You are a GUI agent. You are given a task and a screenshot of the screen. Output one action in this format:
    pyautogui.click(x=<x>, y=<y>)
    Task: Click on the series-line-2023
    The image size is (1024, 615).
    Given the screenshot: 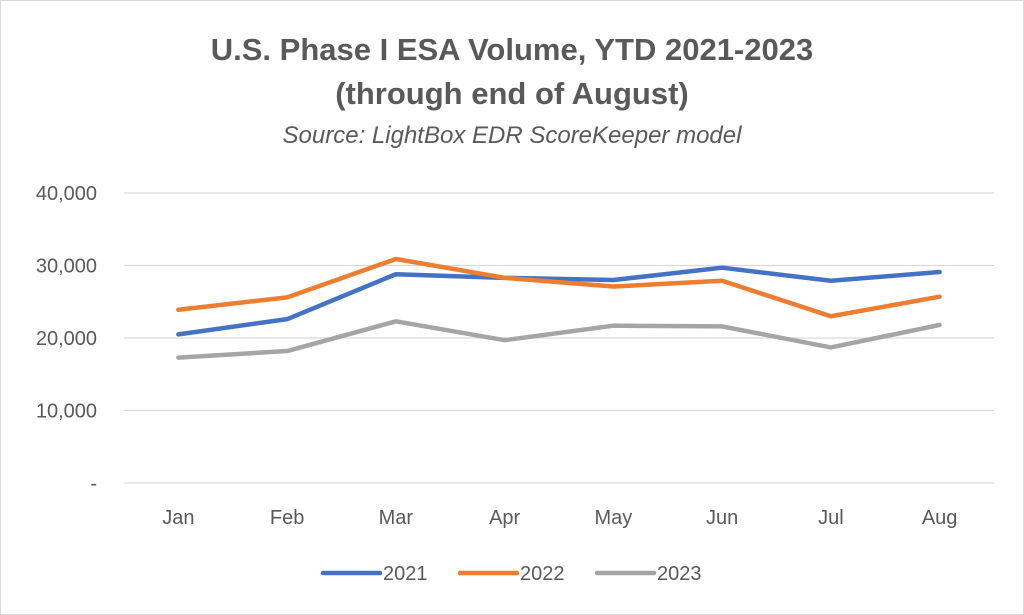 What is the action you would take?
    pyautogui.click(x=559, y=339)
    